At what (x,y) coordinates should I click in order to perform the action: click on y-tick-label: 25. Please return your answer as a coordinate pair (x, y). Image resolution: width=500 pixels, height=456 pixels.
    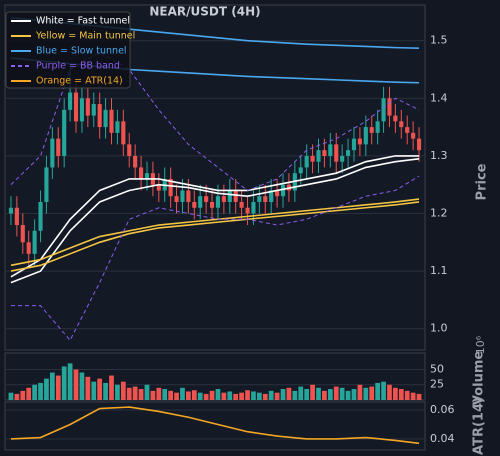
    Looking at the image, I should click on (437, 384).